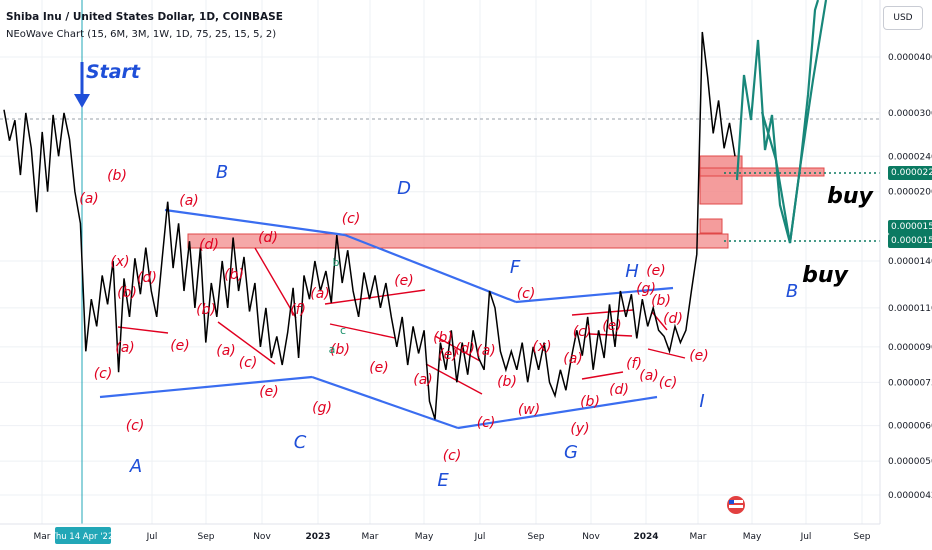 The image size is (932, 550). I want to click on tradingview-flag-icon, so click(736, 505).